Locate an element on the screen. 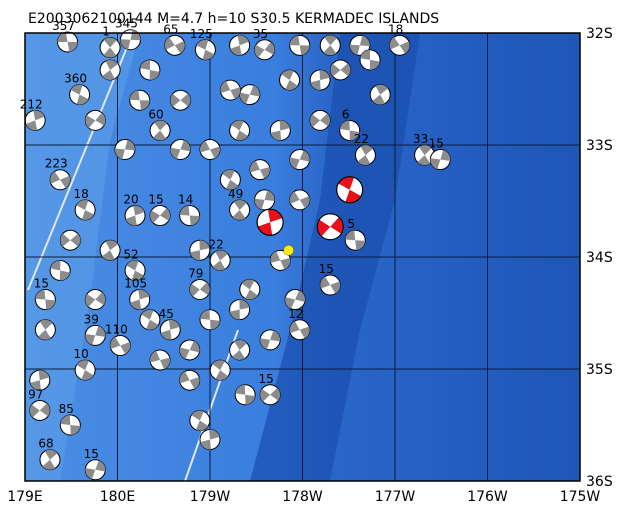  depth-label: 68 is located at coordinates (45, 444).